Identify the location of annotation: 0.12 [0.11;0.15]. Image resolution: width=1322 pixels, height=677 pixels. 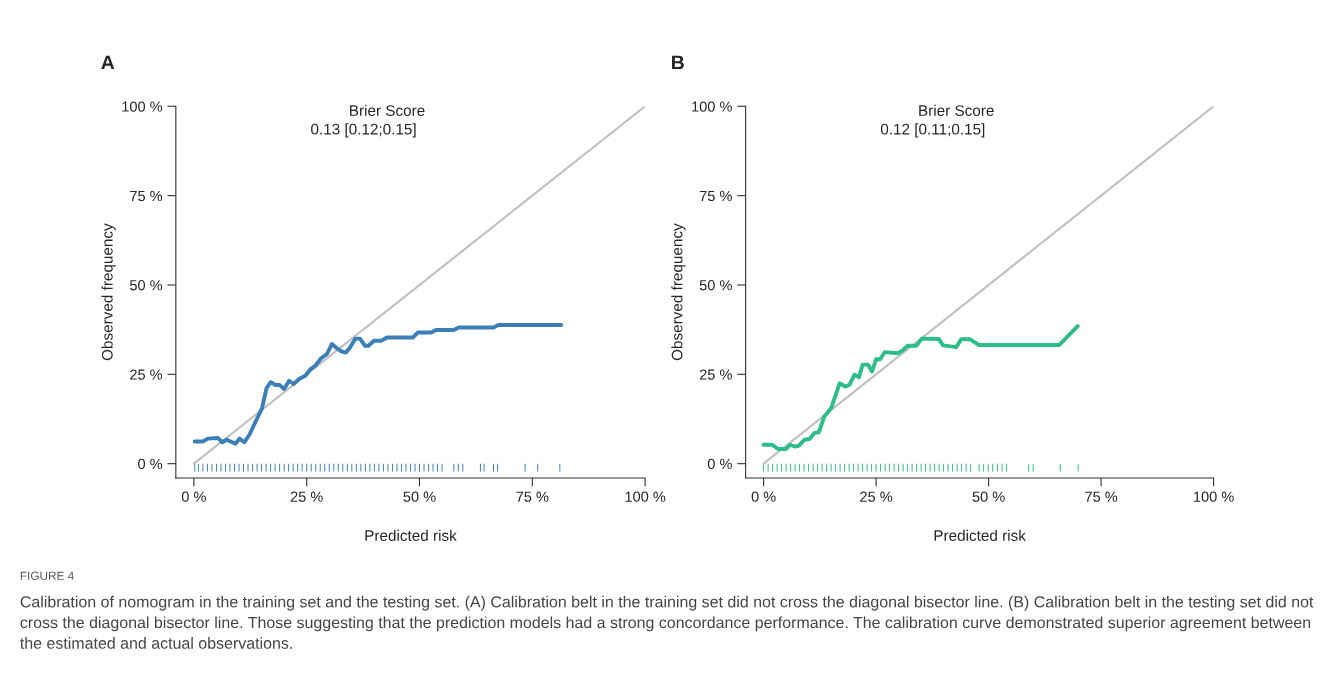
(932, 130).